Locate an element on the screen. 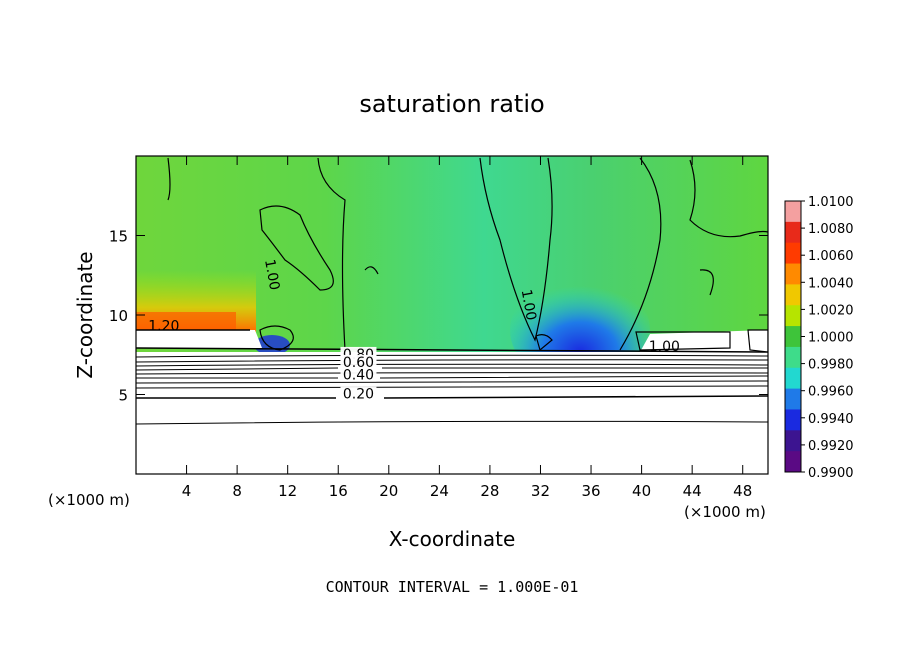 The width and height of the screenshot is (904, 654). y-axis-label: Z-coordinate is located at coordinates (85, 314).